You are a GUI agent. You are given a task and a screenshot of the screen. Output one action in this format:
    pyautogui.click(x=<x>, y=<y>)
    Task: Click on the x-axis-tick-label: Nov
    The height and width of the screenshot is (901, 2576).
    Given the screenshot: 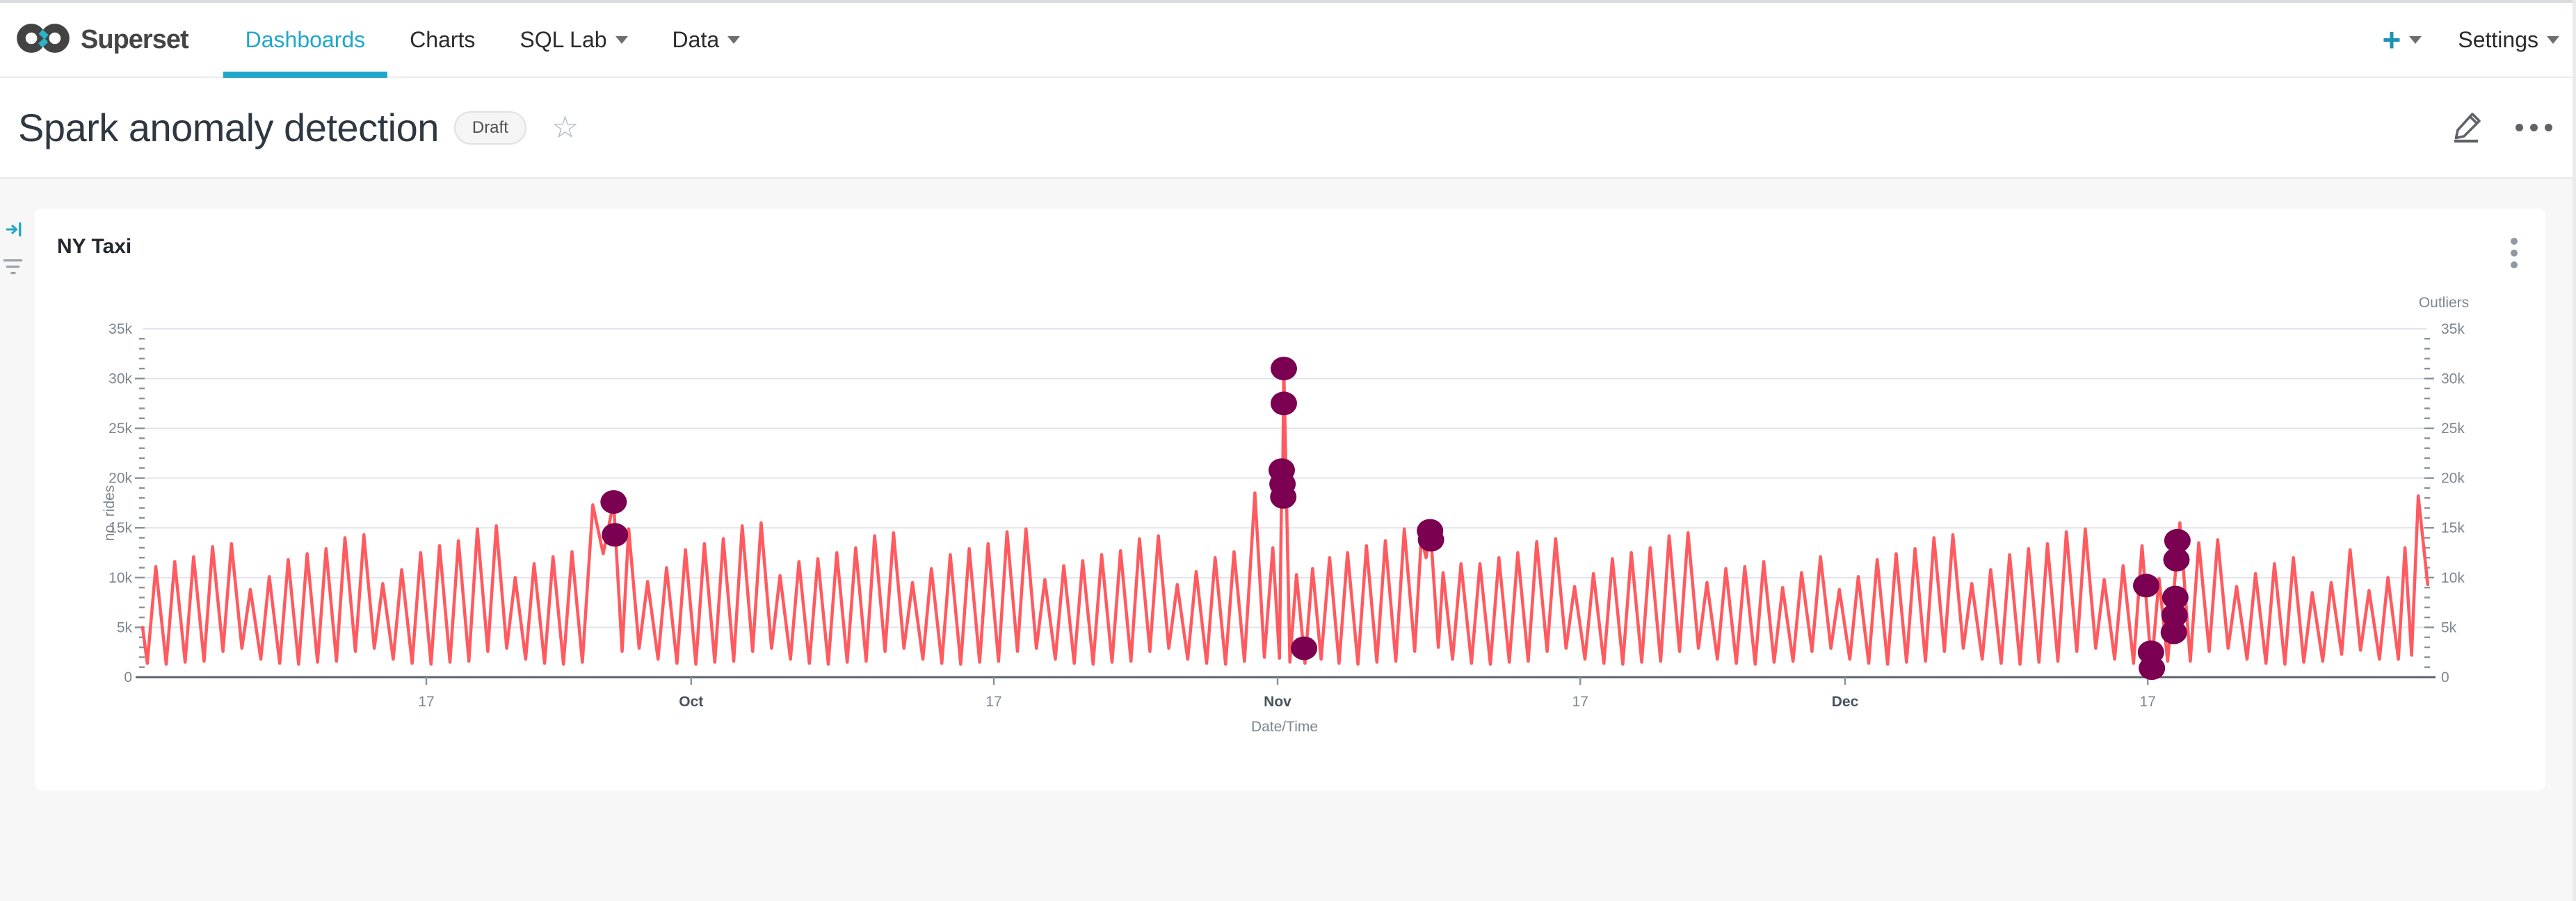 What is the action you would take?
    pyautogui.click(x=1278, y=702)
    